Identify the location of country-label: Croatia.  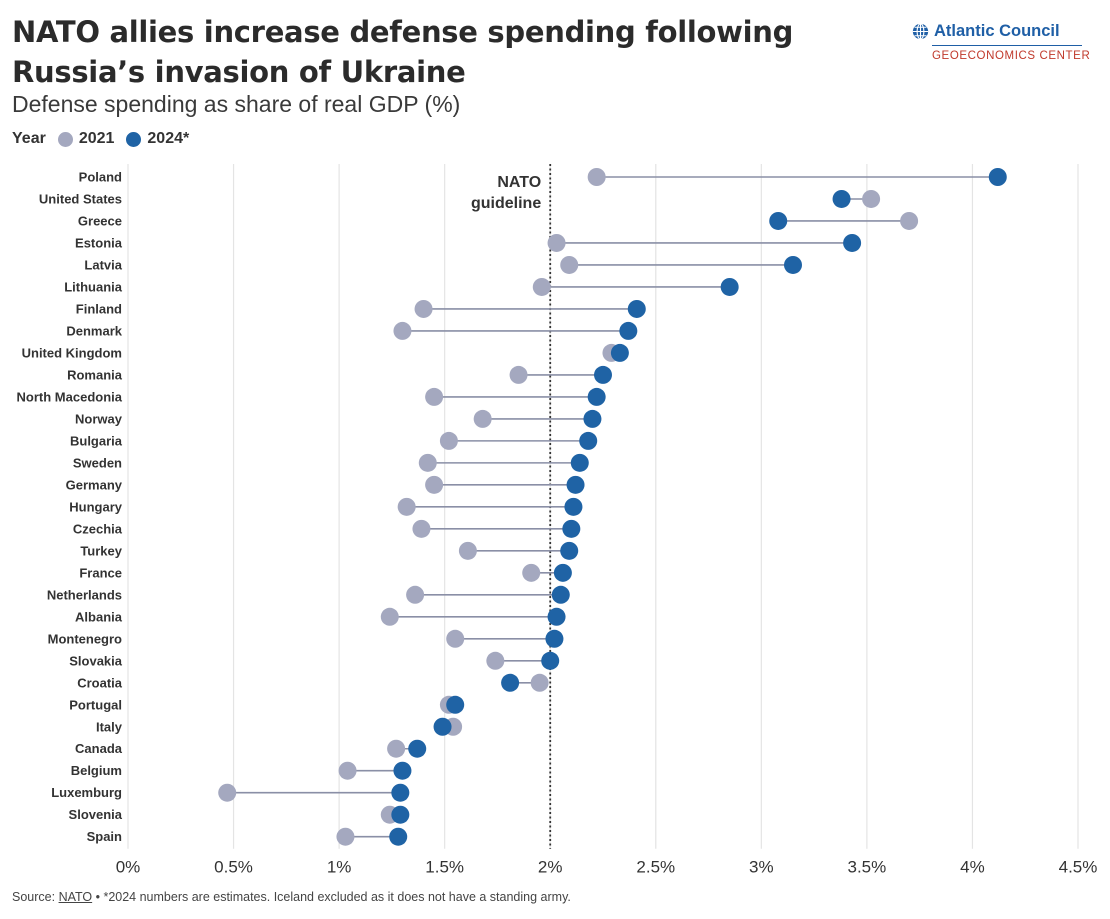
(100, 682).